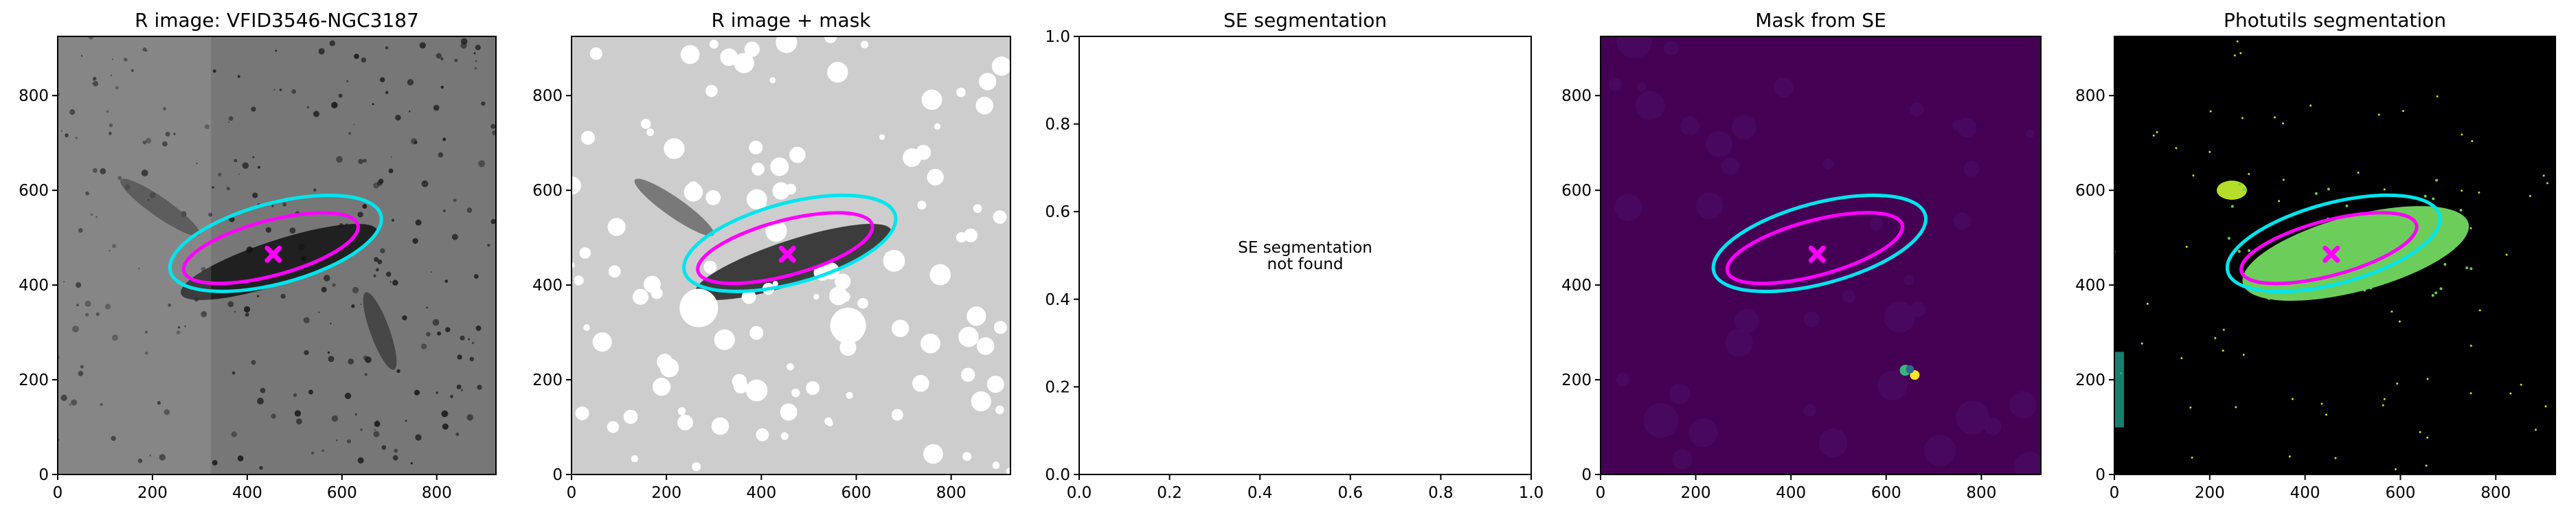  Describe the element at coordinates (1260, 493) in the screenshot. I see `x-tick-label: 0.4` at that location.